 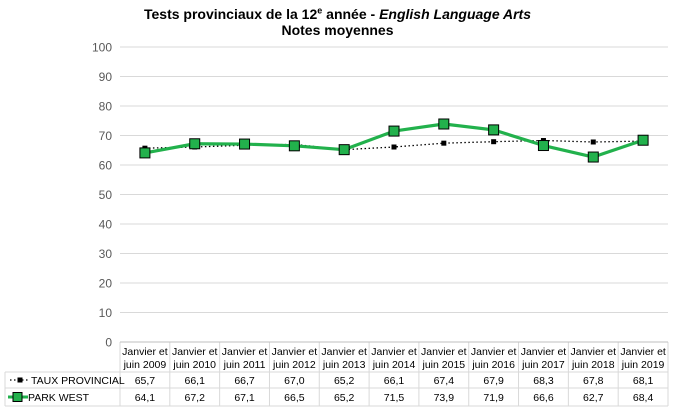 I want to click on data-label: 67,9, so click(x=493, y=381).